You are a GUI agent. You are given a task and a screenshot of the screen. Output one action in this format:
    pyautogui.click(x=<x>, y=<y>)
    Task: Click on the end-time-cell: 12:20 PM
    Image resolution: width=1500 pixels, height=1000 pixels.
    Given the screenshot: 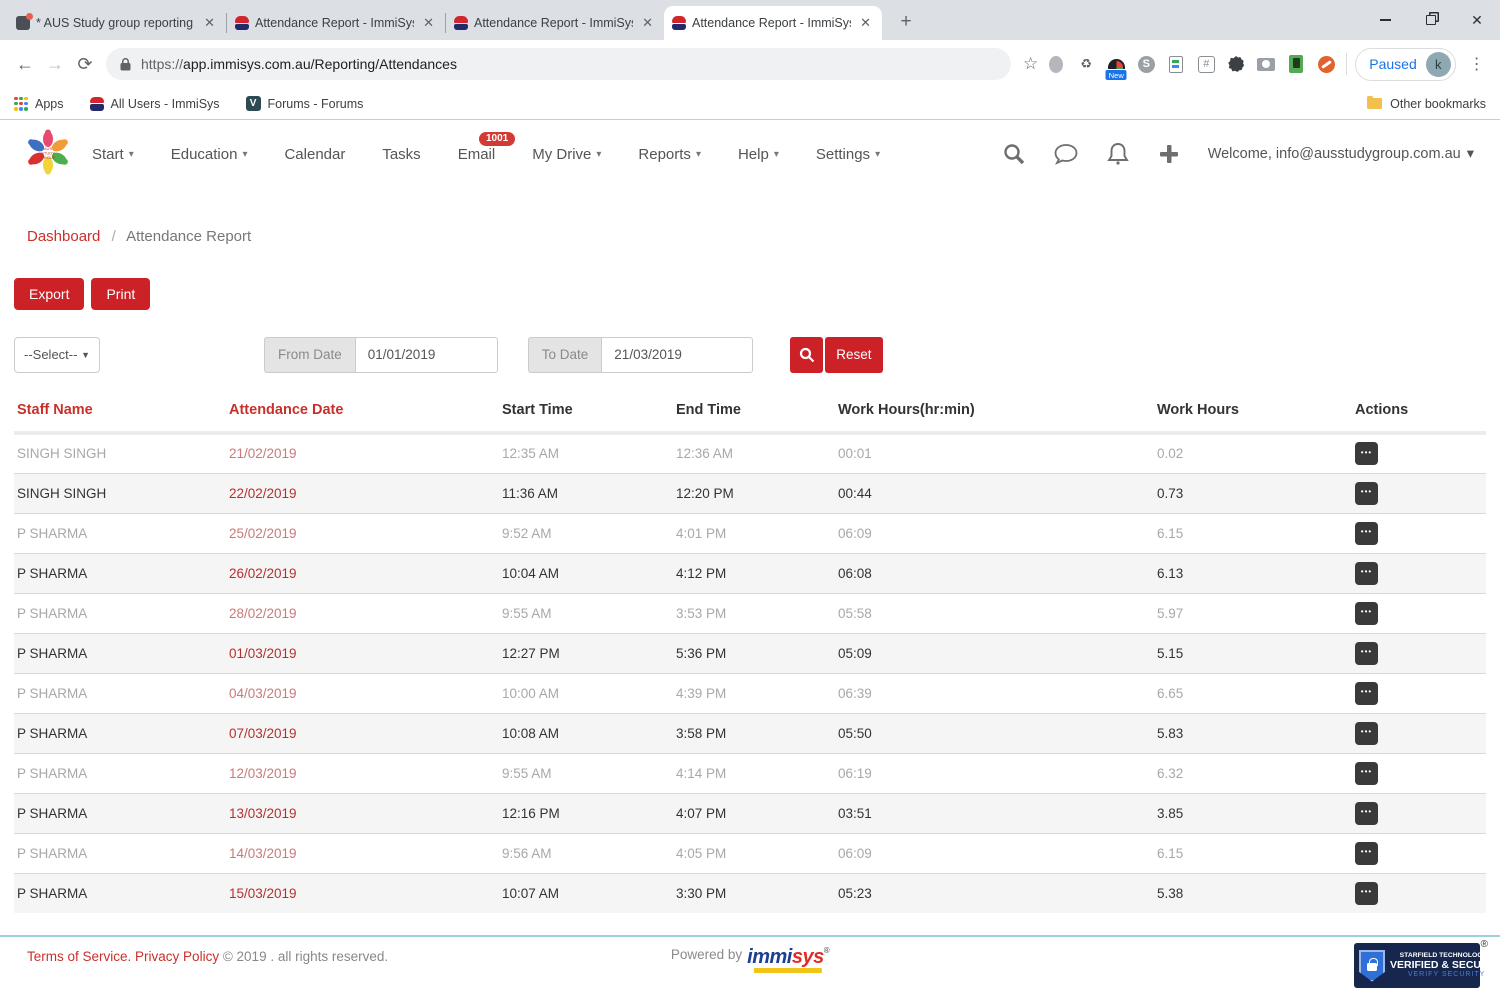 What is the action you would take?
    pyautogui.click(x=705, y=493)
    